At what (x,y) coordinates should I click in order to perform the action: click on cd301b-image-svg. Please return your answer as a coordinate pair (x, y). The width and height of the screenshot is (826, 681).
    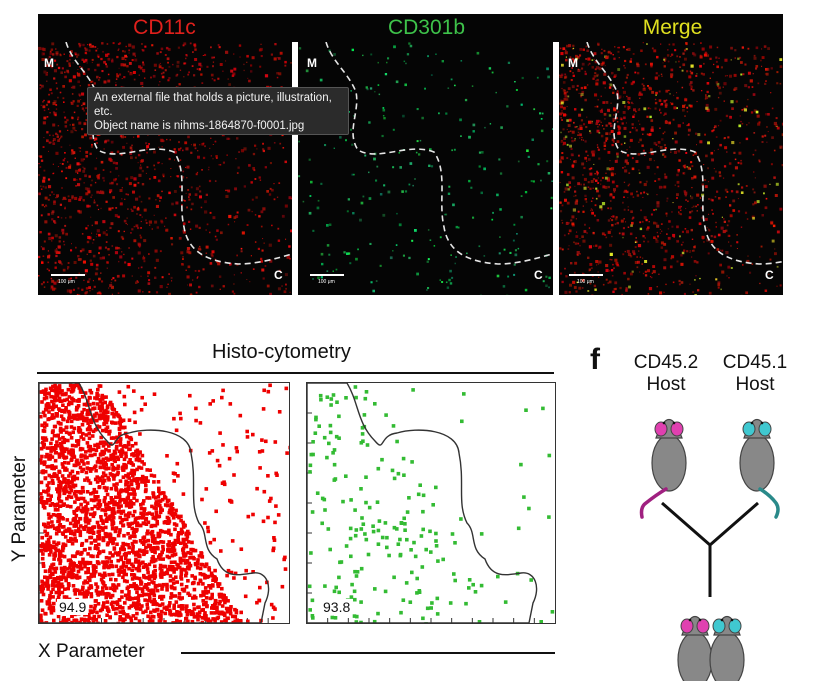
    Looking at the image, I should click on (425, 168).